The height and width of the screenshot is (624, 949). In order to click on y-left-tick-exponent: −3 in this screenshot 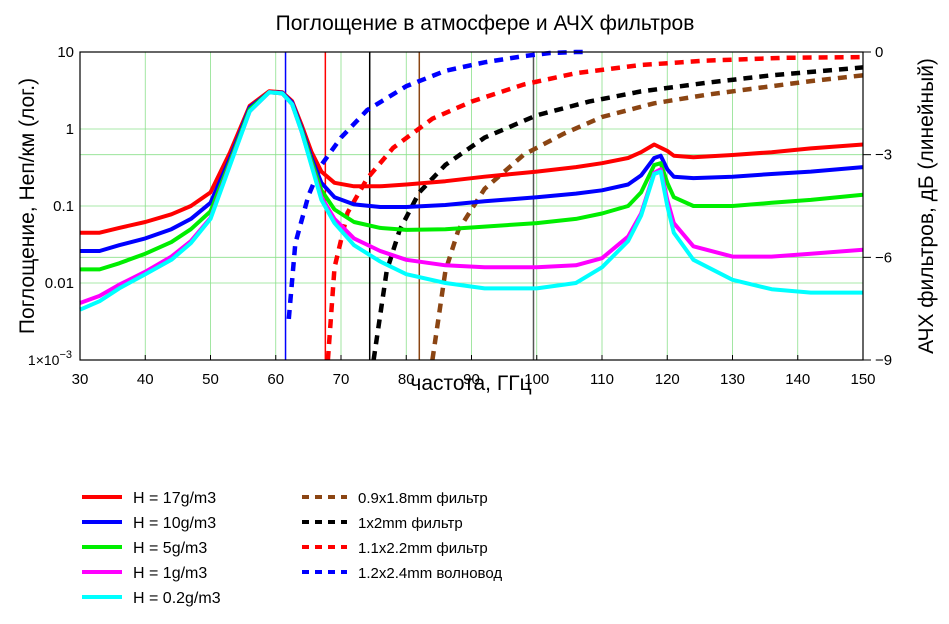, I will do `click(65, 355)`.